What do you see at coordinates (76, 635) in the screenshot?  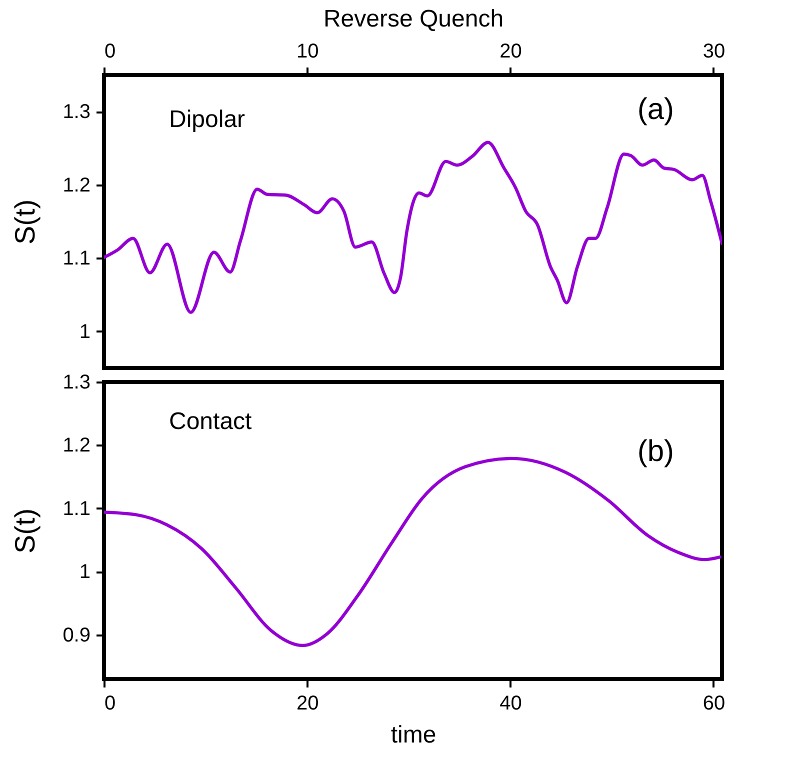 I see `y-tick-label: 0.9` at bounding box center [76, 635].